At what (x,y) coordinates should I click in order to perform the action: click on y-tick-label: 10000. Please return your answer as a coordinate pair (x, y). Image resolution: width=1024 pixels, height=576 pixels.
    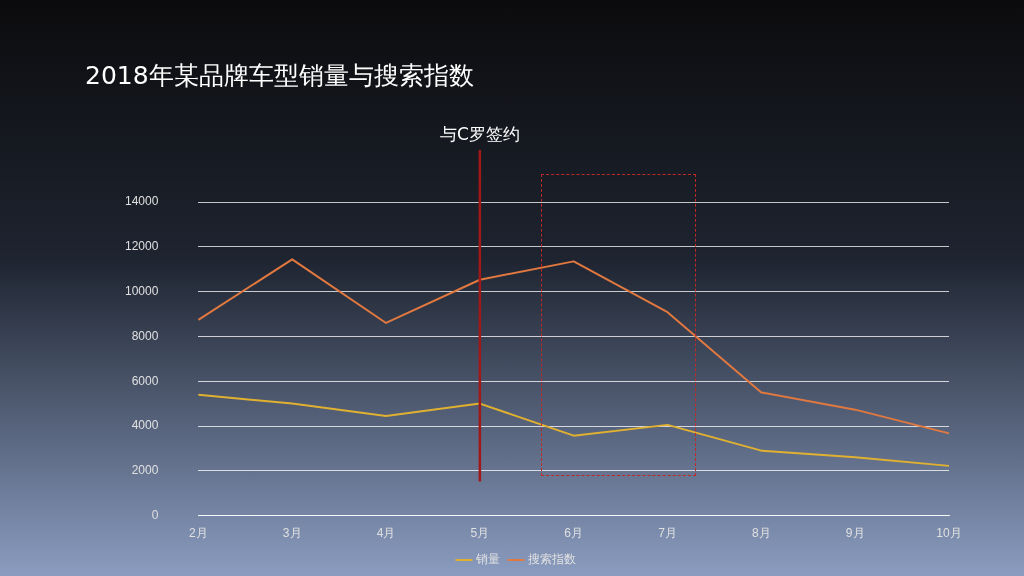
    Looking at the image, I should click on (141, 290).